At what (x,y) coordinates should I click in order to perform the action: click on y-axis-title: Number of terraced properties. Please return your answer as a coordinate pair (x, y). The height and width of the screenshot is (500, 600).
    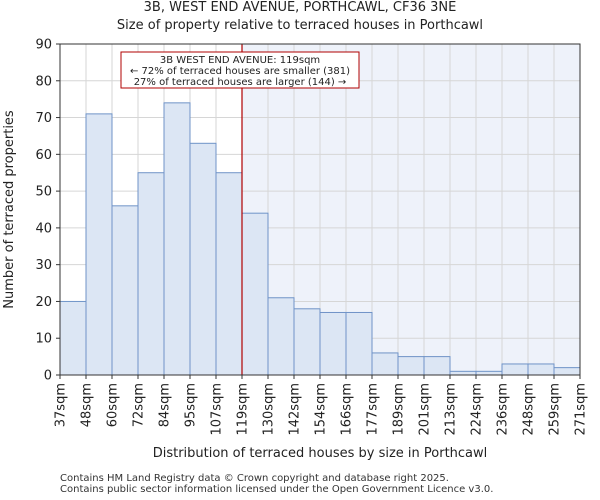
    Looking at the image, I should click on (9, 209).